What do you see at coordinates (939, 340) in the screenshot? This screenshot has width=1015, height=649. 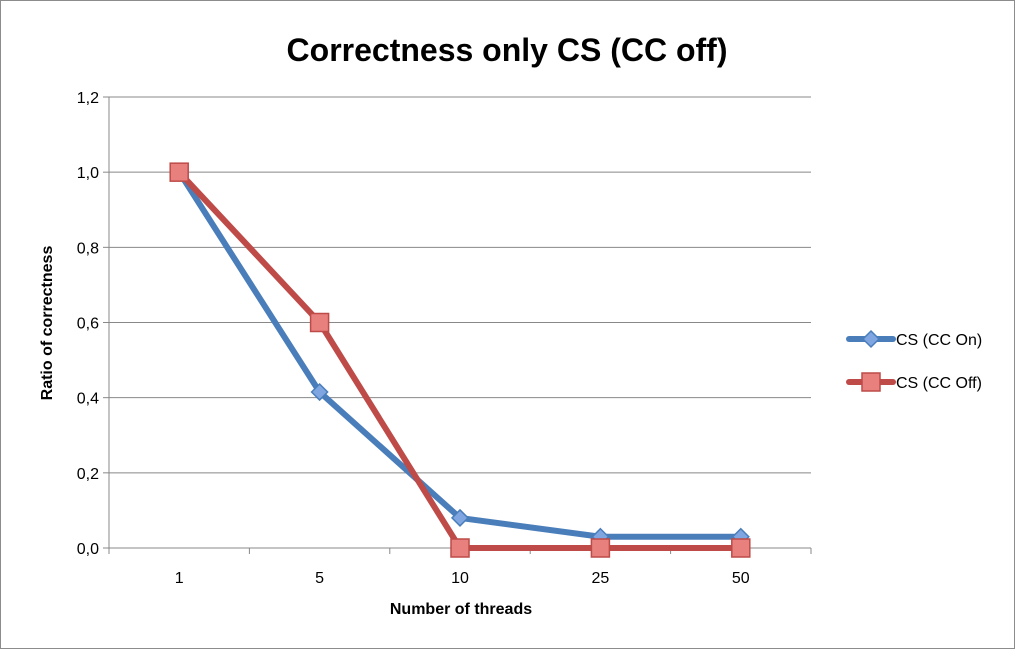 I see `legend-label: CS (CC On)` at bounding box center [939, 340].